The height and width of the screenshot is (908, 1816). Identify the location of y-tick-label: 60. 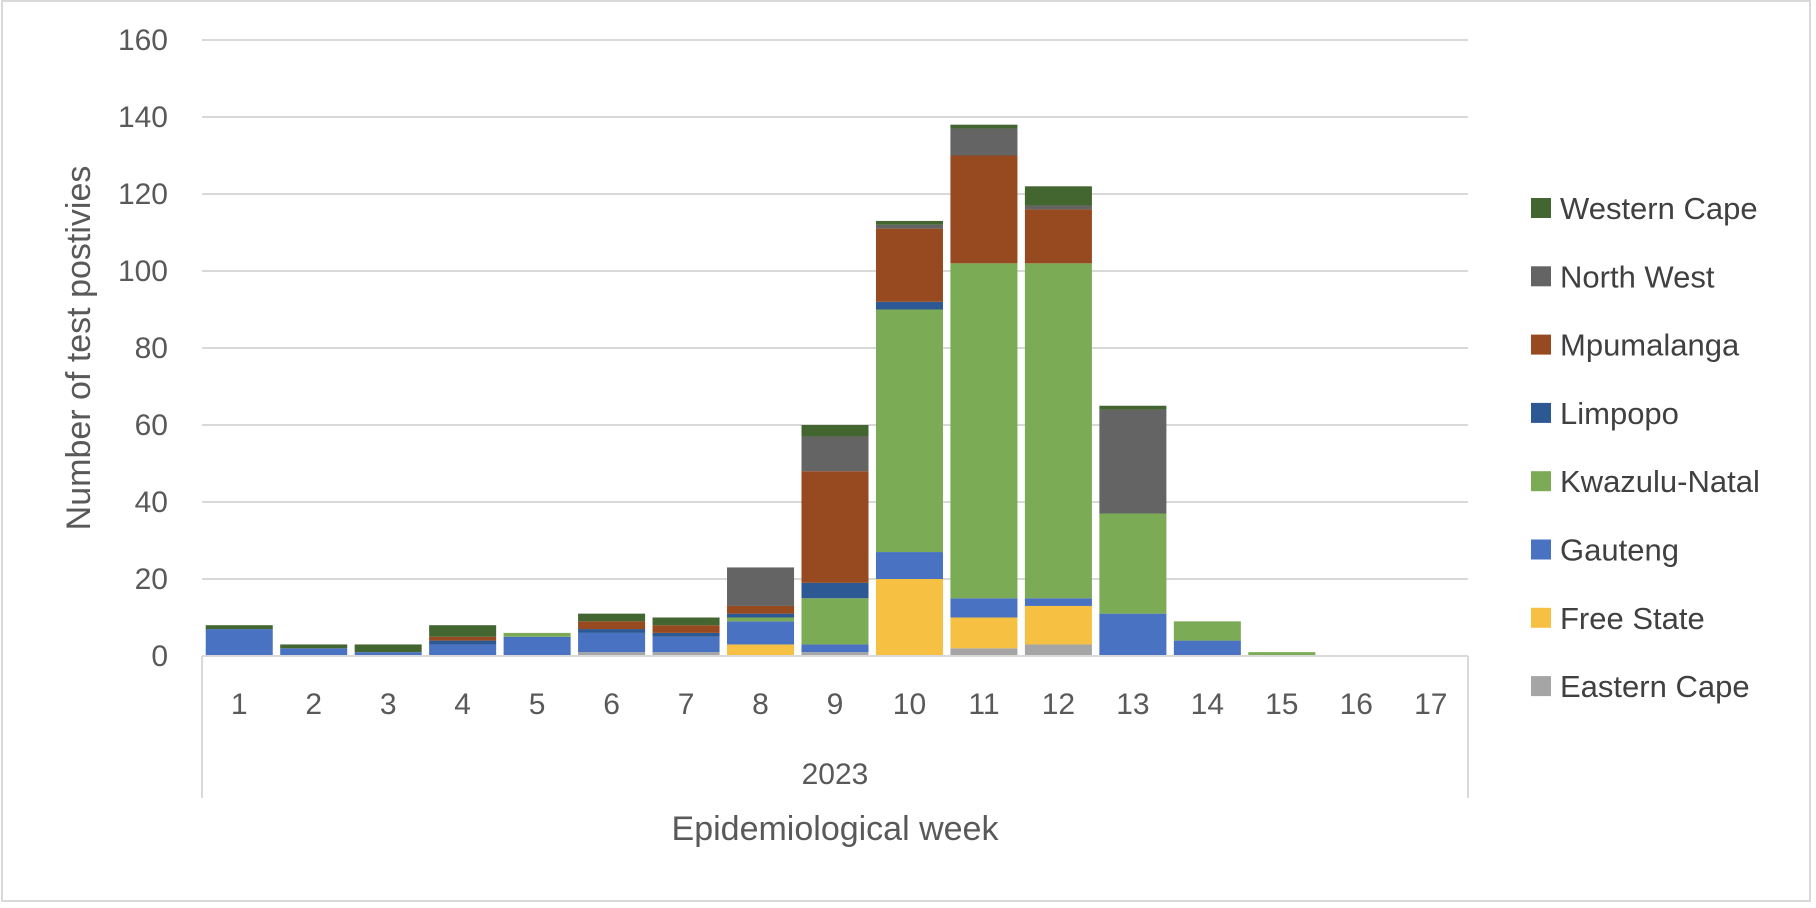
(151, 425).